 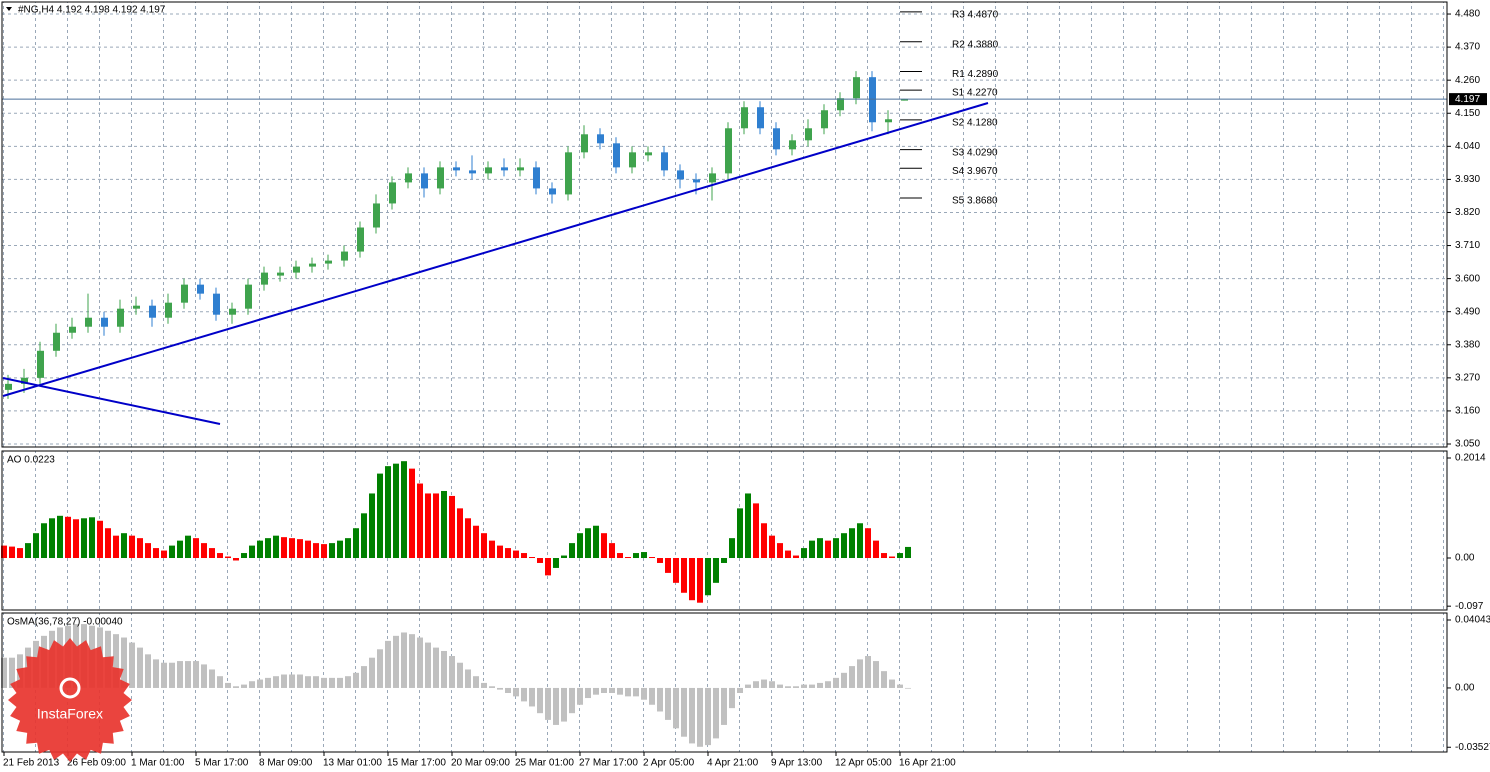 What do you see at coordinates (975, 152) in the screenshot?
I see `pivot-label: S3 4.0290` at bounding box center [975, 152].